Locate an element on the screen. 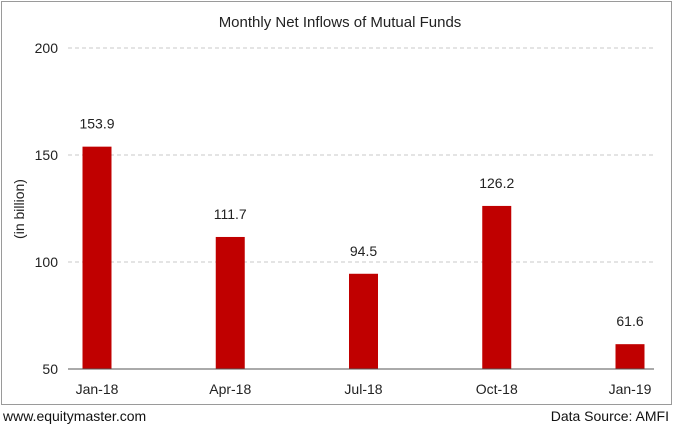  x-tick-label: Oct-18 is located at coordinates (497, 389).